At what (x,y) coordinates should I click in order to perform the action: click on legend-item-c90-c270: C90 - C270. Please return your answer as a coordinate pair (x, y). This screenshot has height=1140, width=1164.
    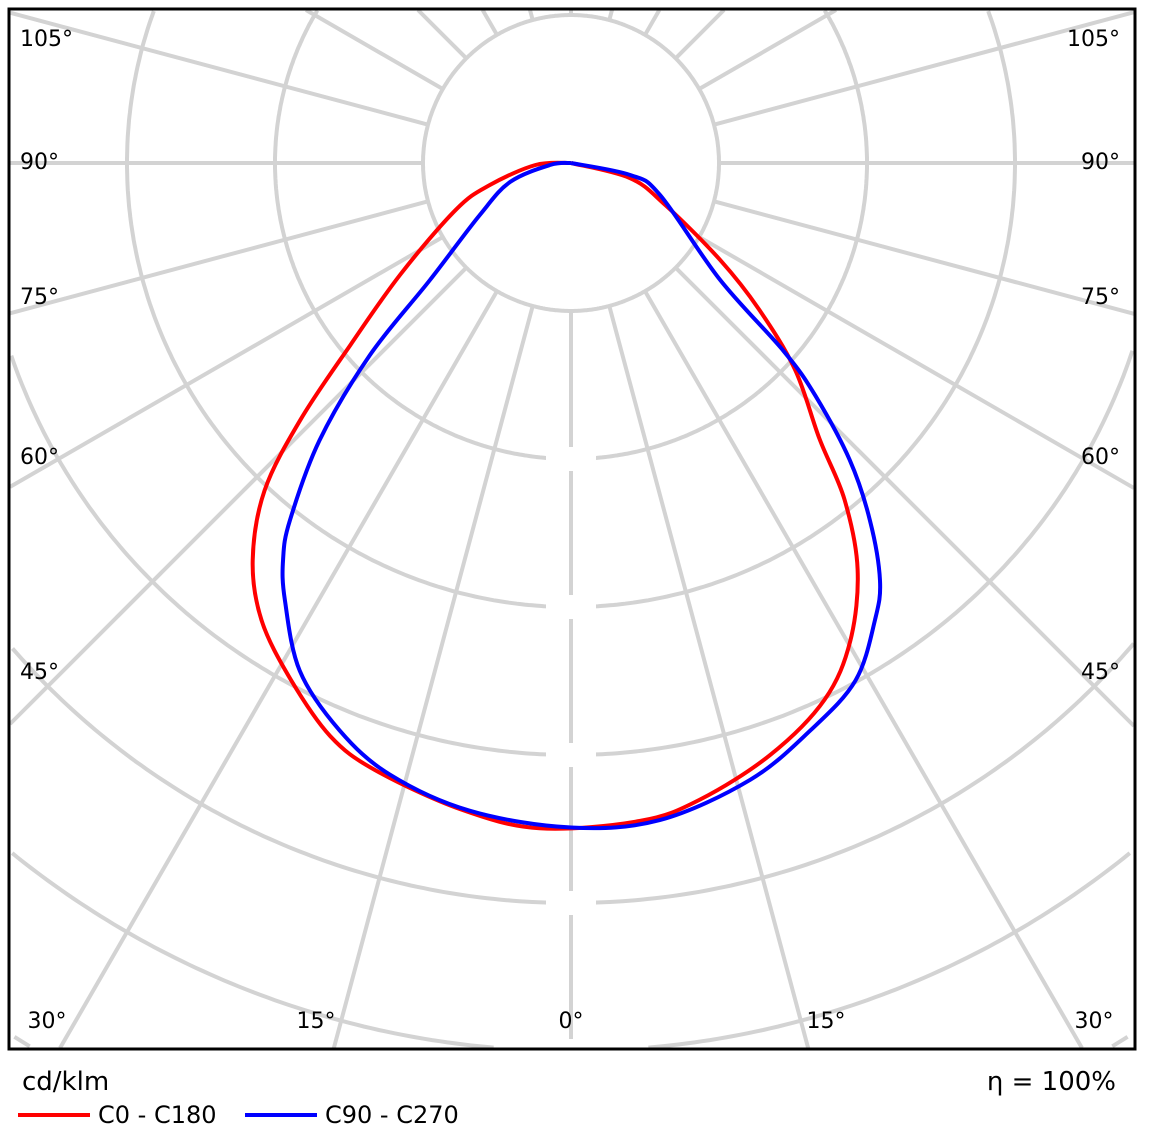
    Looking at the image, I should click on (352, 1115).